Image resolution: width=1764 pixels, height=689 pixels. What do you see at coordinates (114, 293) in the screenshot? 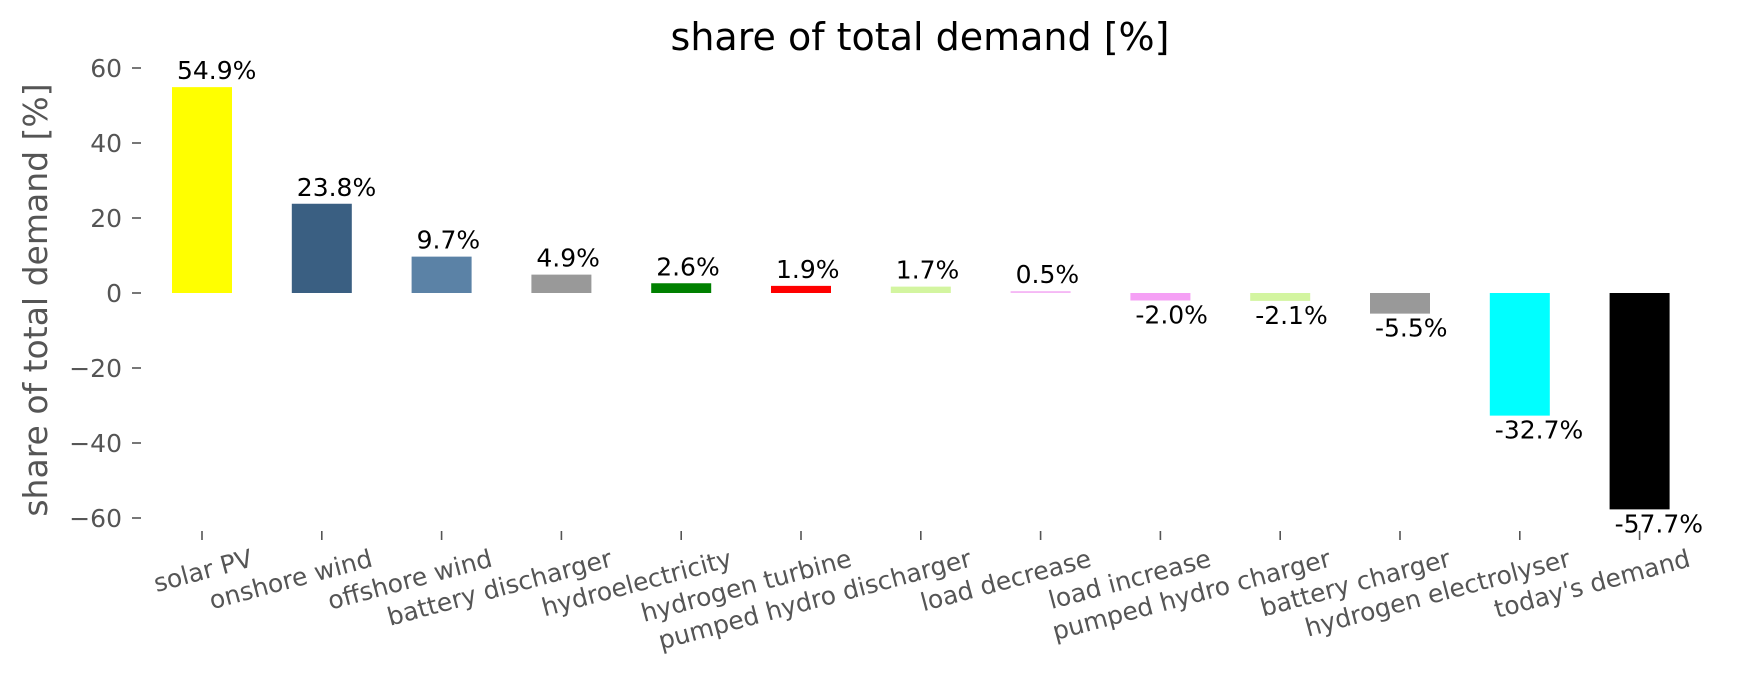
I see `y-tick-label: 0` at bounding box center [114, 293].